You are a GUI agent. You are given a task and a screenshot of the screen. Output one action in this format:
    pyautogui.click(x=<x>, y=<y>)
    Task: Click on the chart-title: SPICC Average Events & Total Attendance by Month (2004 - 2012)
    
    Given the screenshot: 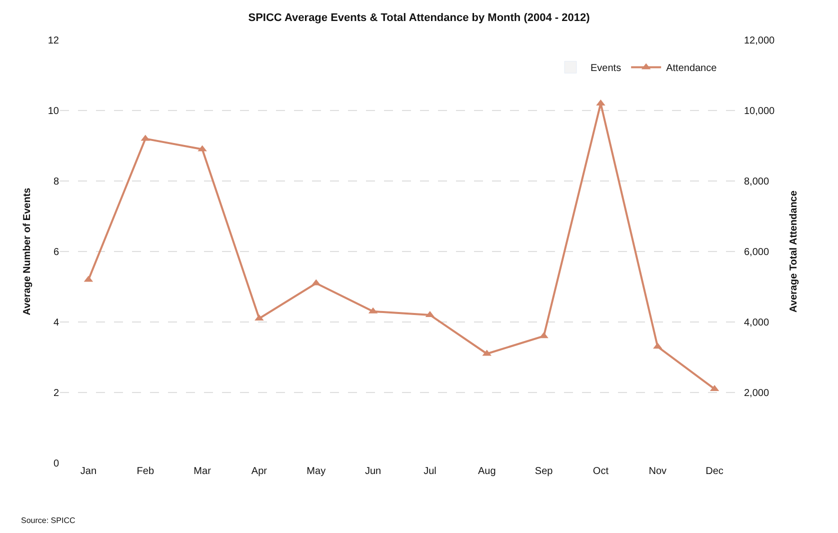 What is the action you would take?
    pyautogui.click(x=419, y=18)
    